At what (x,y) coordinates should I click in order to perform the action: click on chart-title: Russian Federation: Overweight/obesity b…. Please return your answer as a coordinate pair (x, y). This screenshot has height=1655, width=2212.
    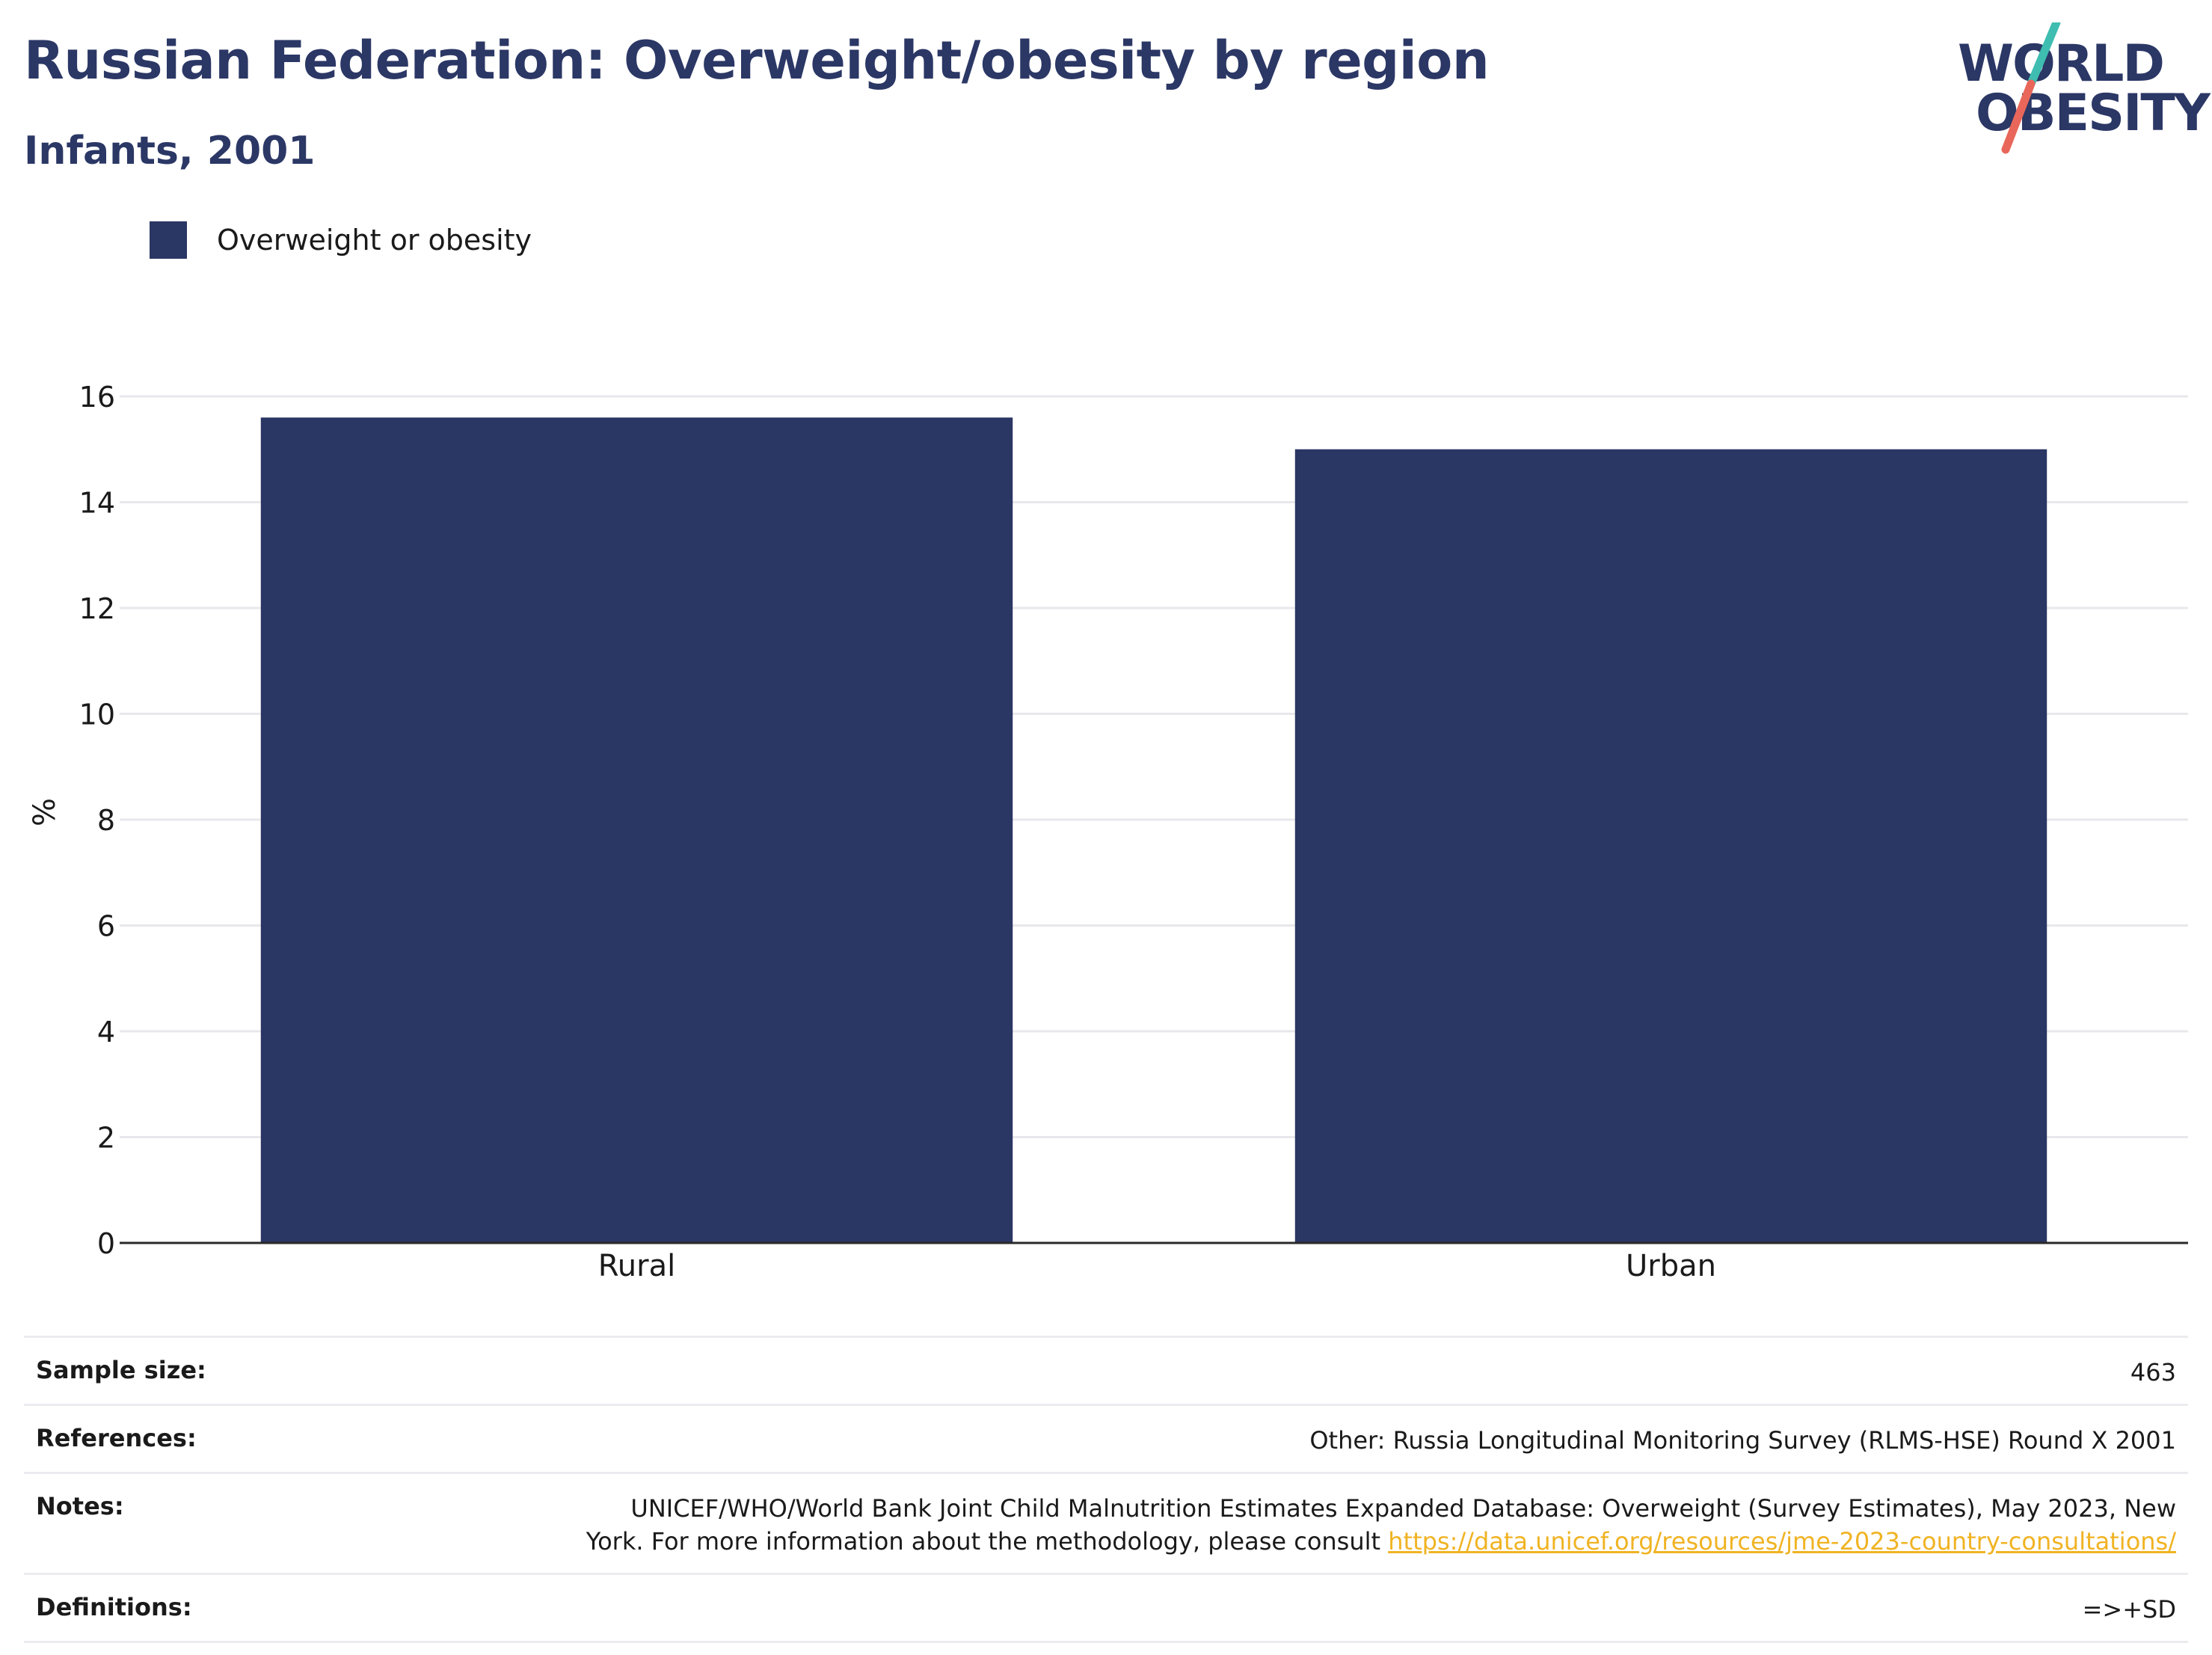
    Looking at the image, I should click on (757, 60).